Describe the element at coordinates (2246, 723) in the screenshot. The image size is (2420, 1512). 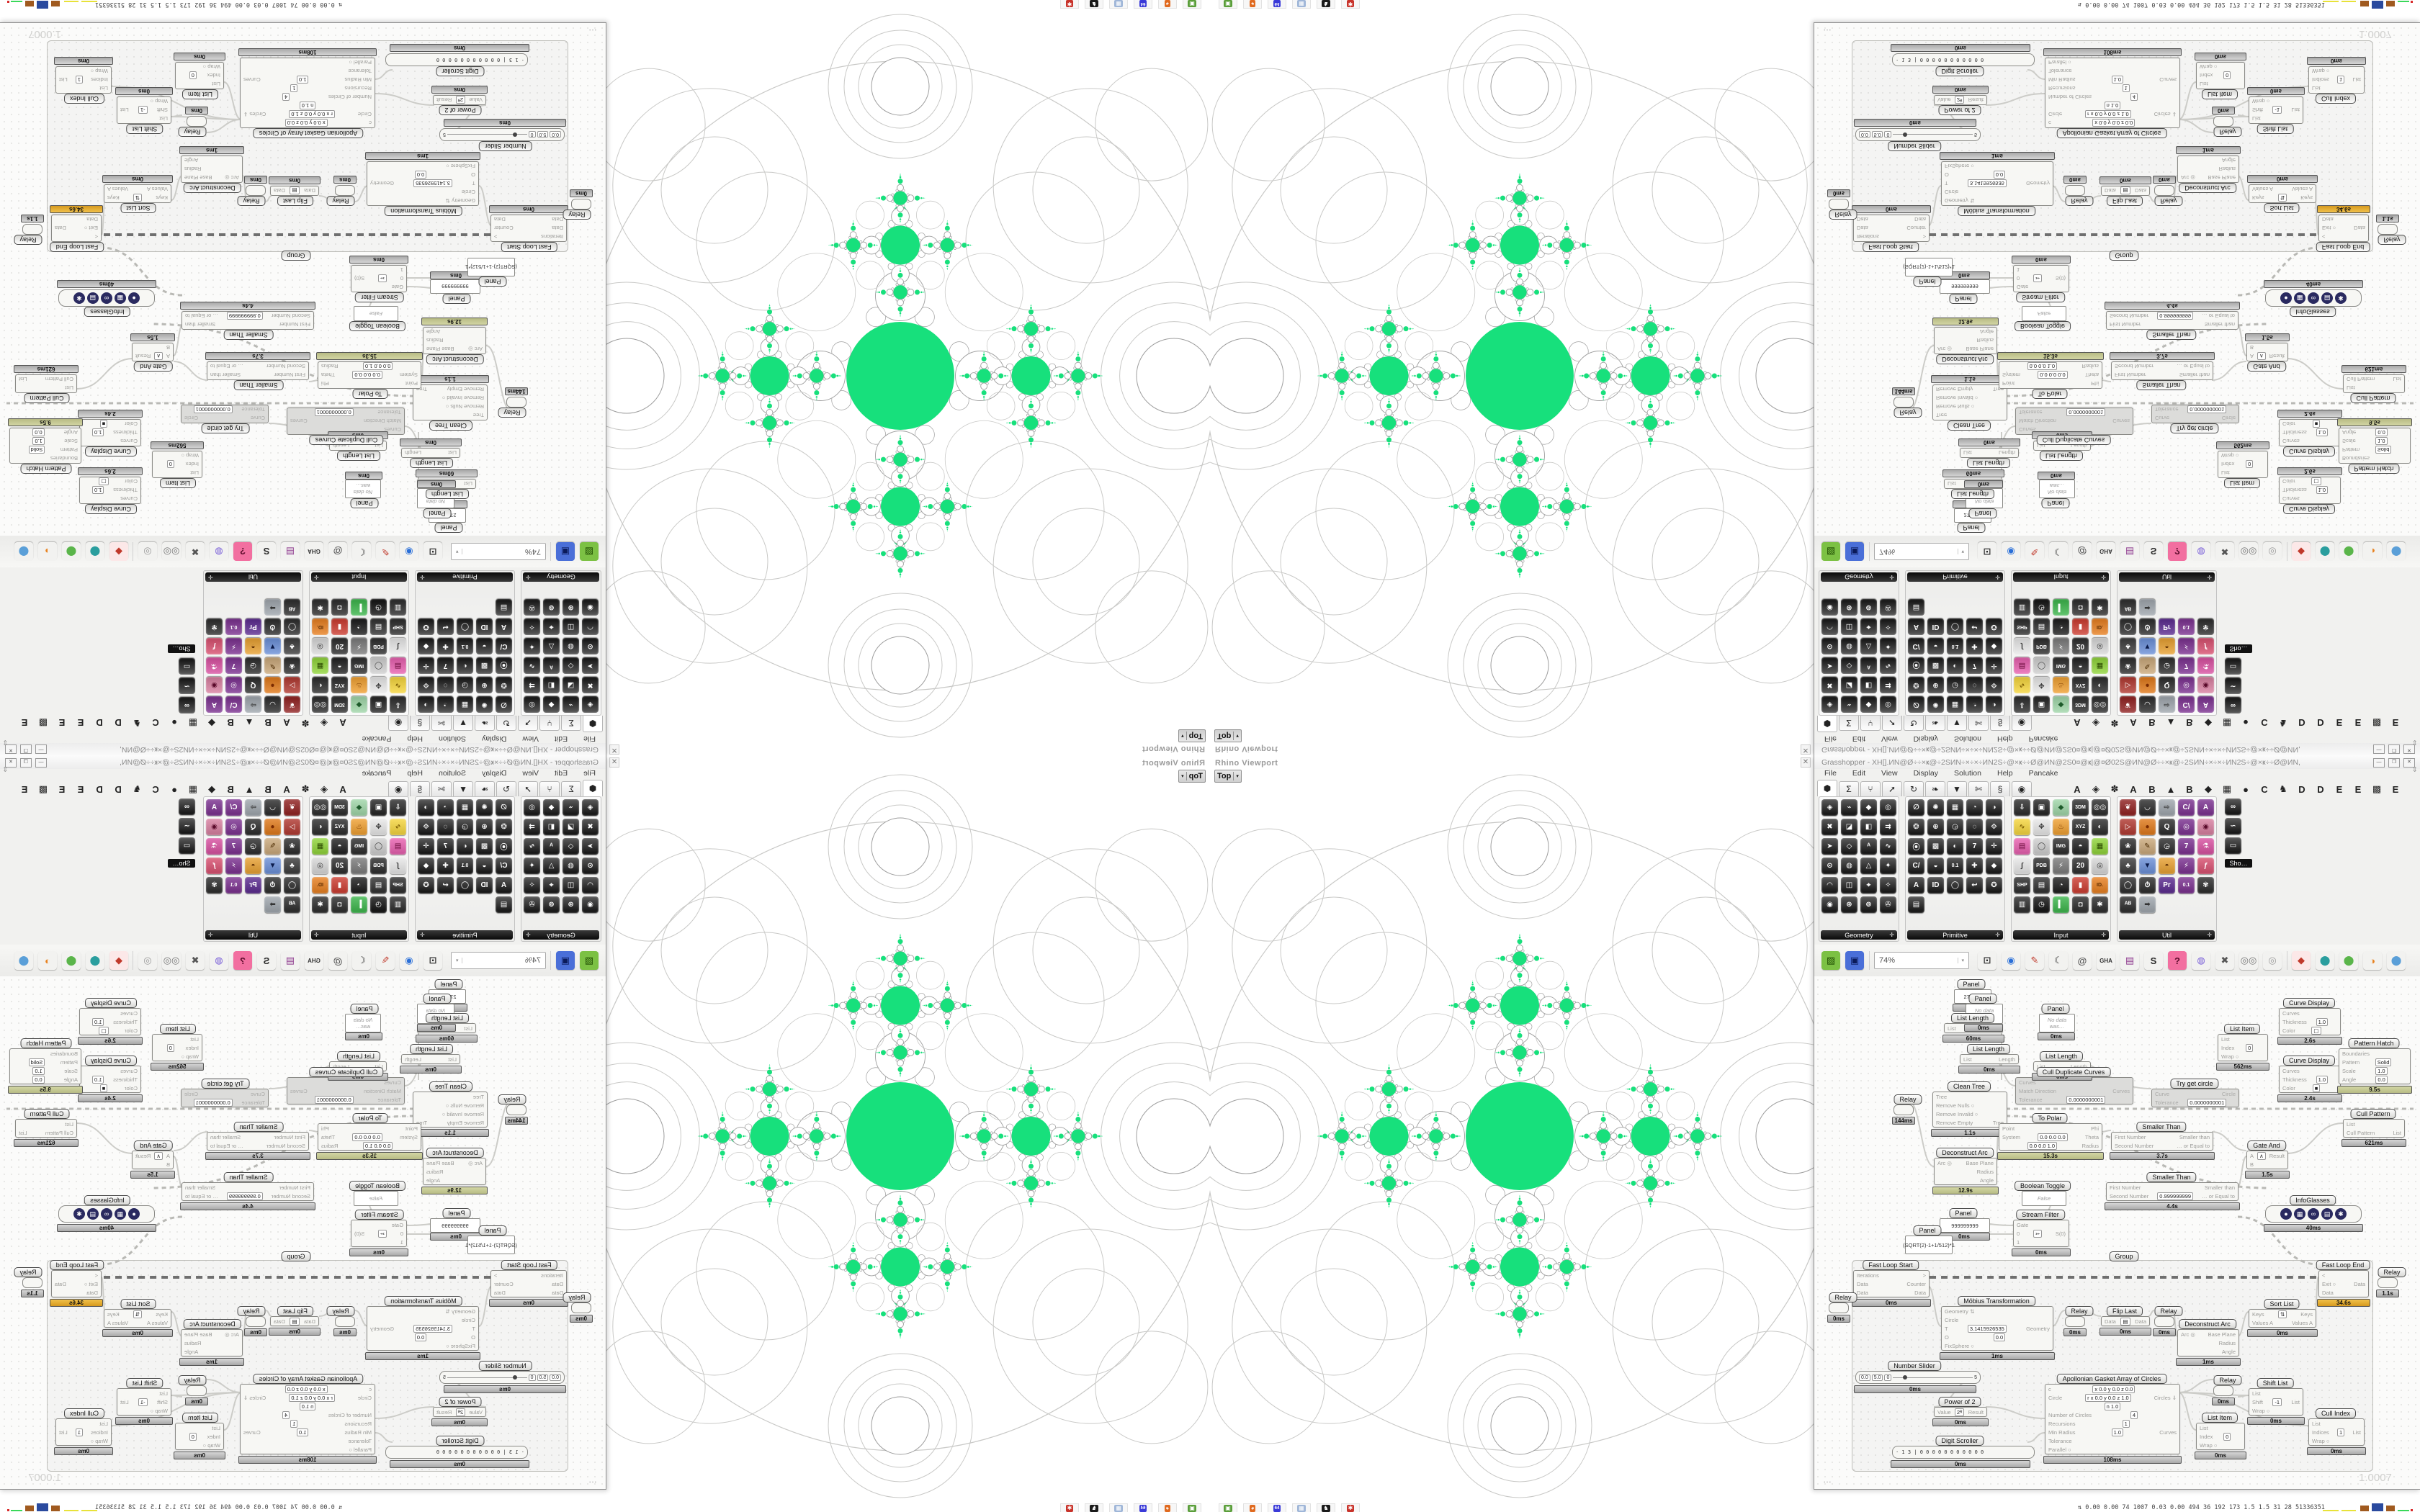
I see `plugin-tab-9: ●` at that location.